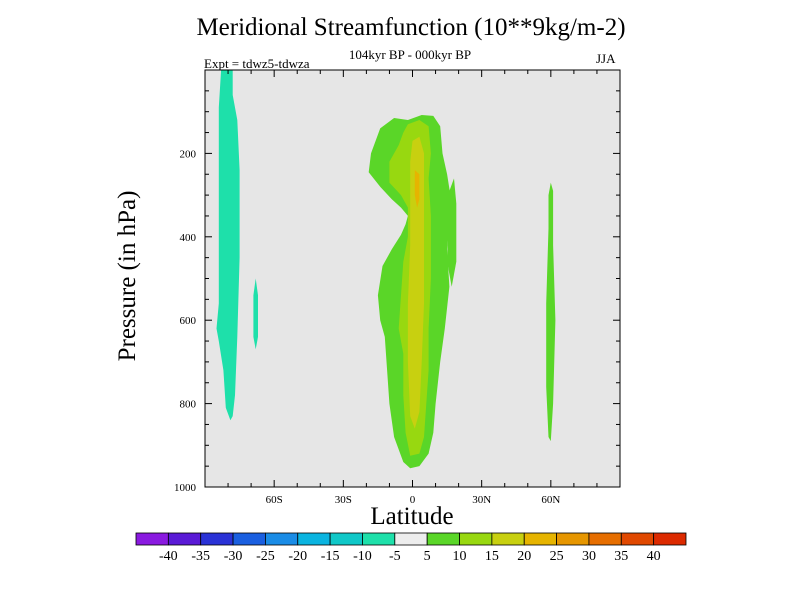  Describe the element at coordinates (415, 282) in the screenshot. I see `tropical-cell-core` at that location.